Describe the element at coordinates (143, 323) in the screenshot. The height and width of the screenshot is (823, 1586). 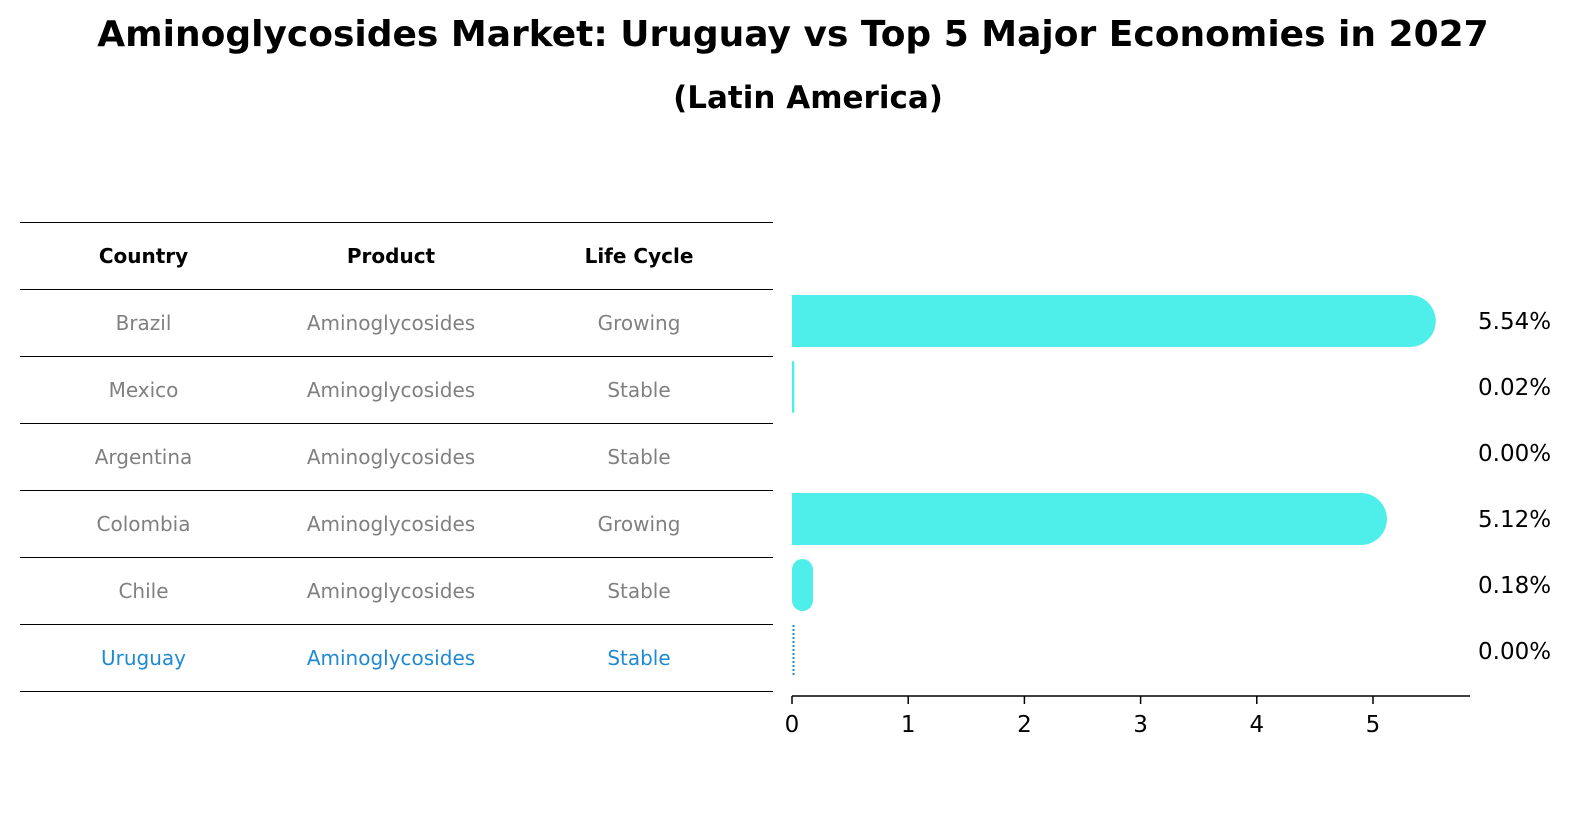
I see `cell-country: Brazil` at that location.